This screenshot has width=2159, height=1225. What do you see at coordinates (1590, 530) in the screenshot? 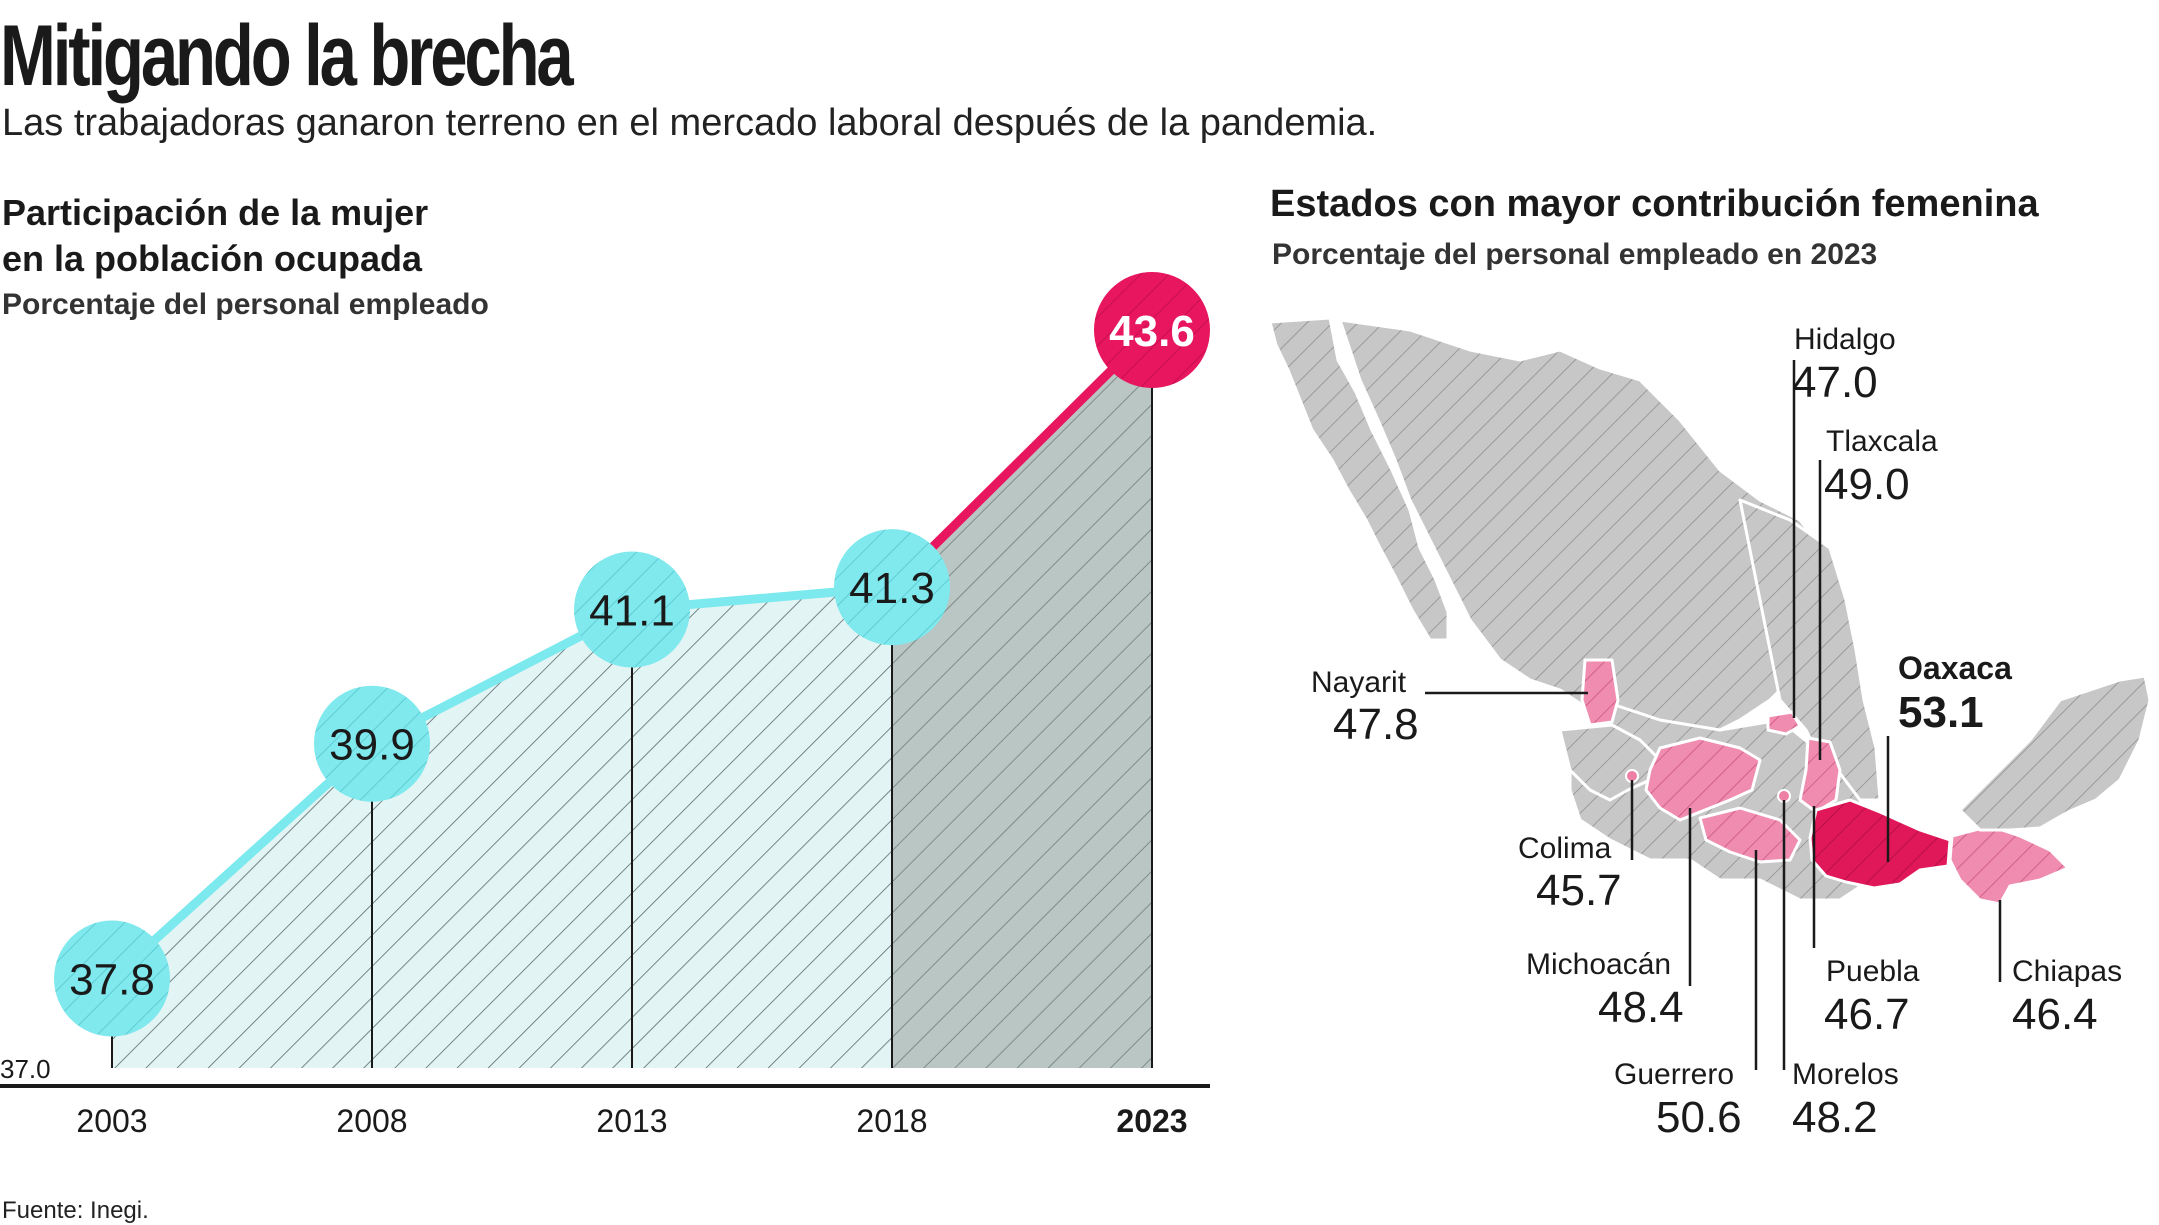
I see `map-region-north` at bounding box center [1590, 530].